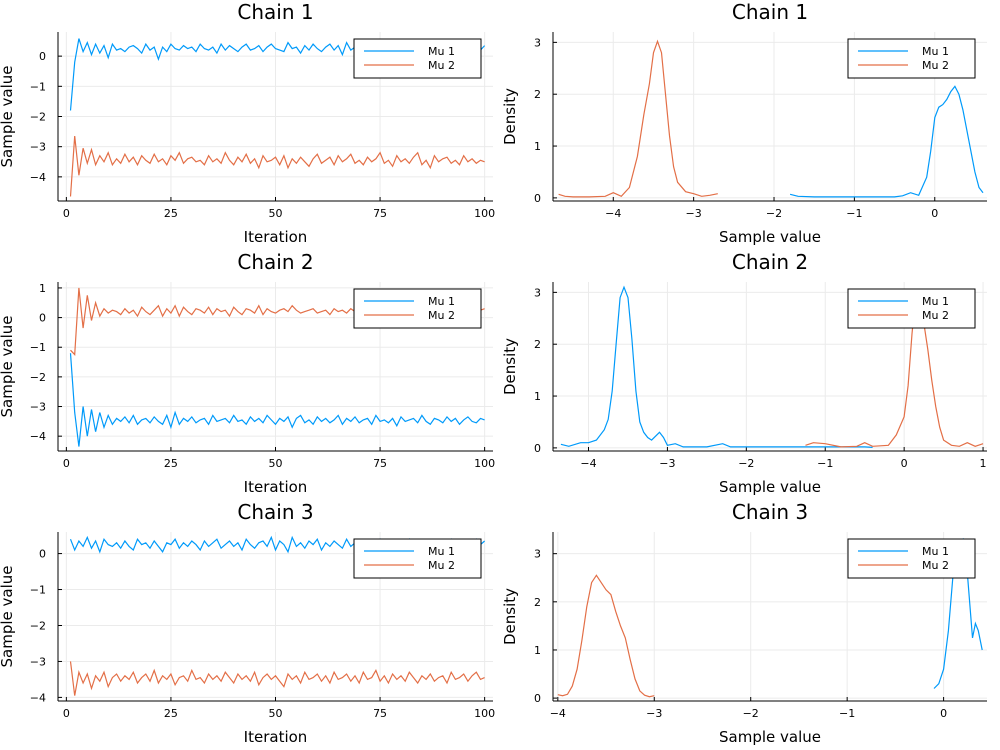  Describe the element at coordinates (42, 288) in the screenshot. I see `y-tick-label-5: 1` at that location.